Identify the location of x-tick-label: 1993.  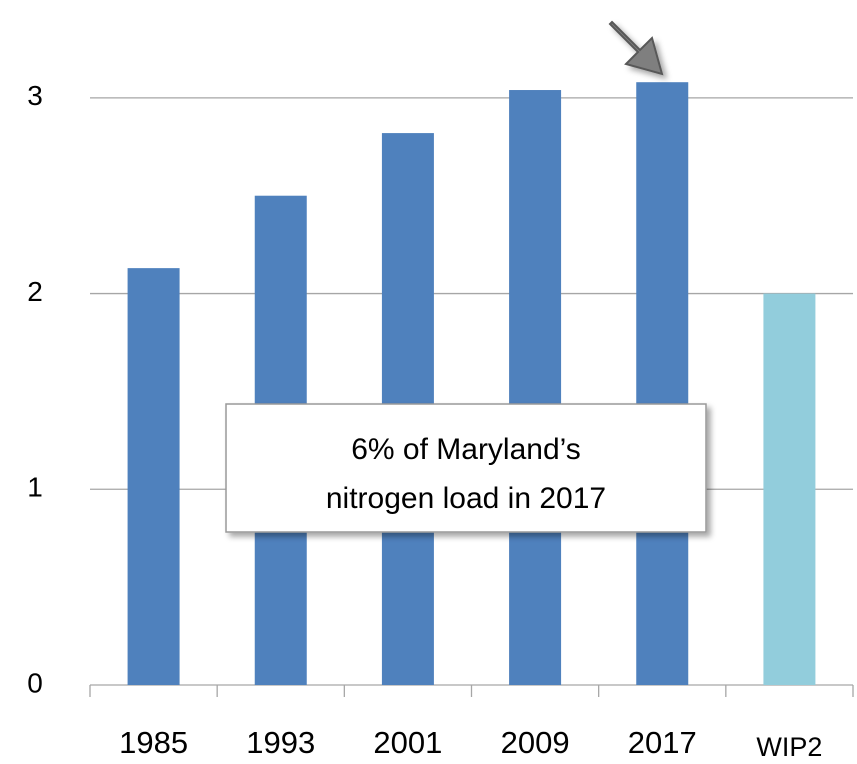
(280, 742).